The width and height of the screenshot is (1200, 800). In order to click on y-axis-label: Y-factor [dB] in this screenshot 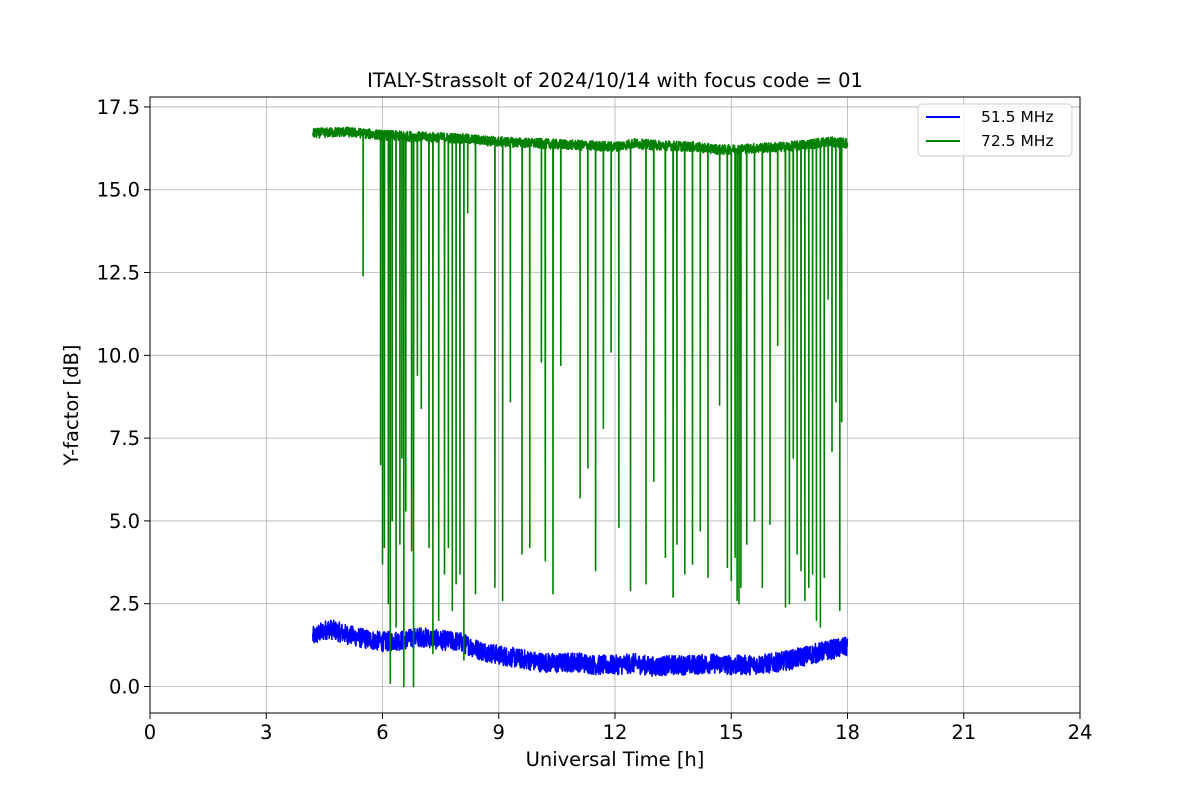, I will do `click(71, 406)`.